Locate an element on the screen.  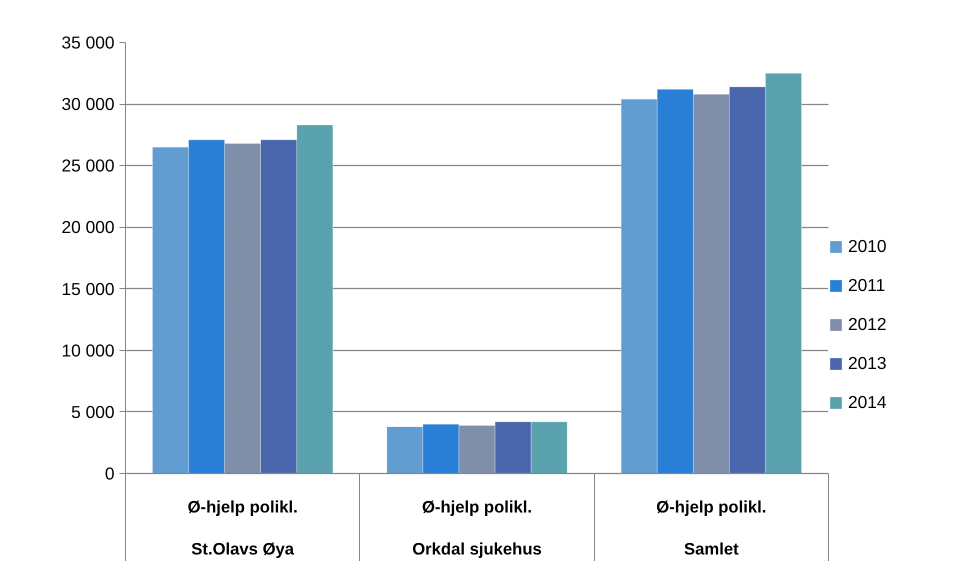
y-tick-label: 10 000 is located at coordinates (88, 350).